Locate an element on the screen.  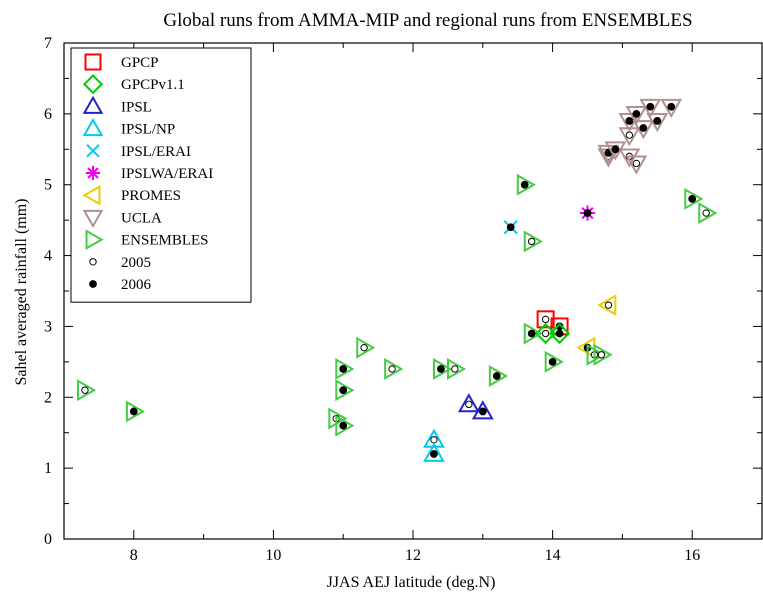
x-tick-label: 8 is located at coordinates (134, 555).